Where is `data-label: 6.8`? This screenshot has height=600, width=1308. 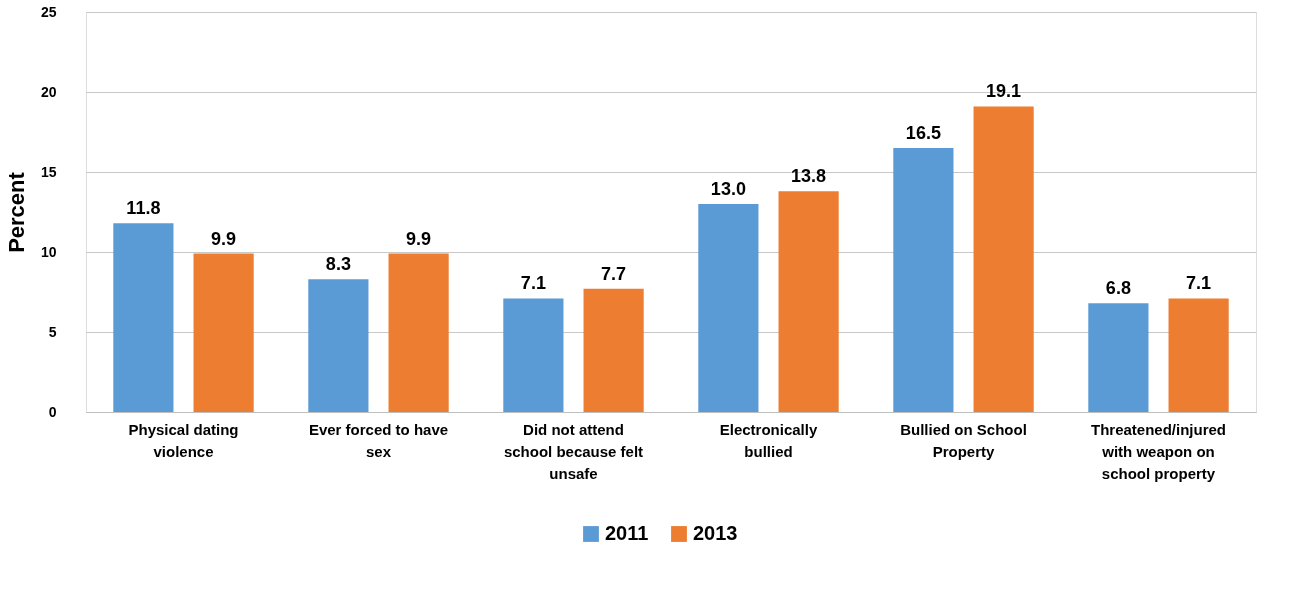 data-label: 6.8 is located at coordinates (1118, 288).